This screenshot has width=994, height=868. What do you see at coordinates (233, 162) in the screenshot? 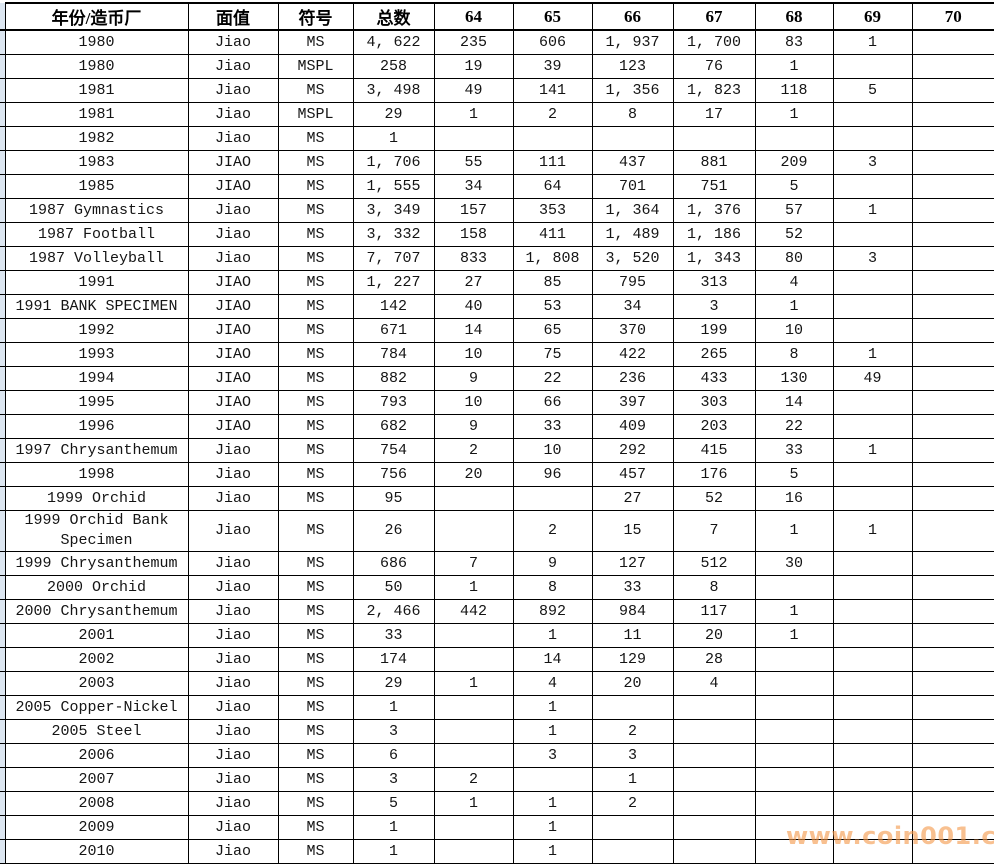
I see `cell-denom: JIAO` at bounding box center [233, 162].